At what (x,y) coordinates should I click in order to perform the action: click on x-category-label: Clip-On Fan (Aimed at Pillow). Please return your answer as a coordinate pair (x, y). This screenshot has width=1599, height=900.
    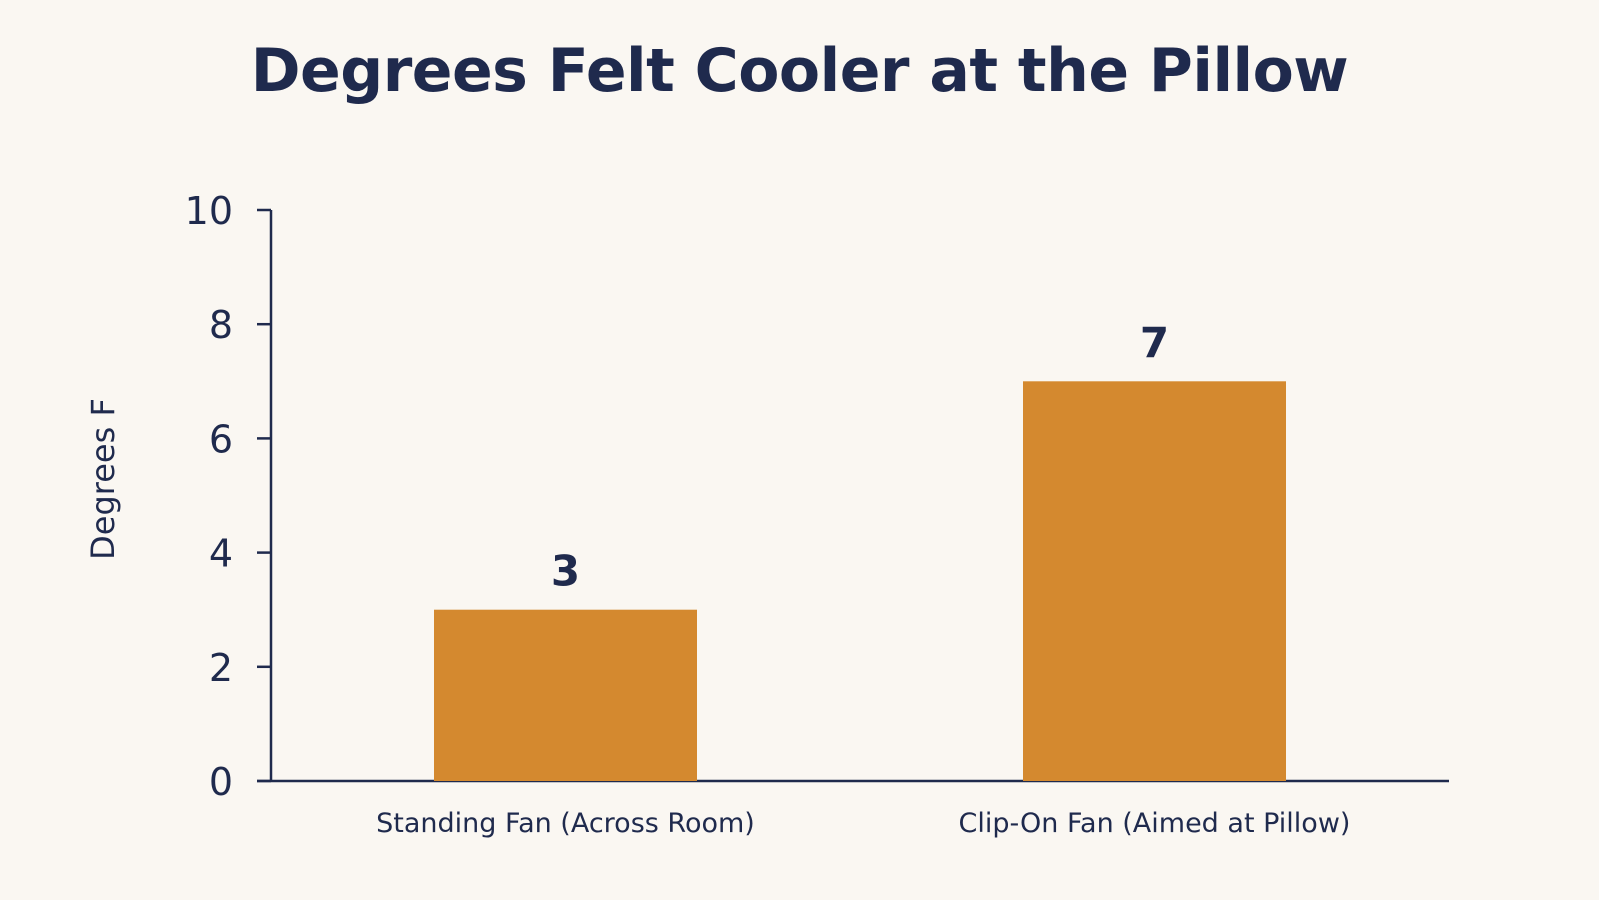
    Looking at the image, I should click on (1155, 823).